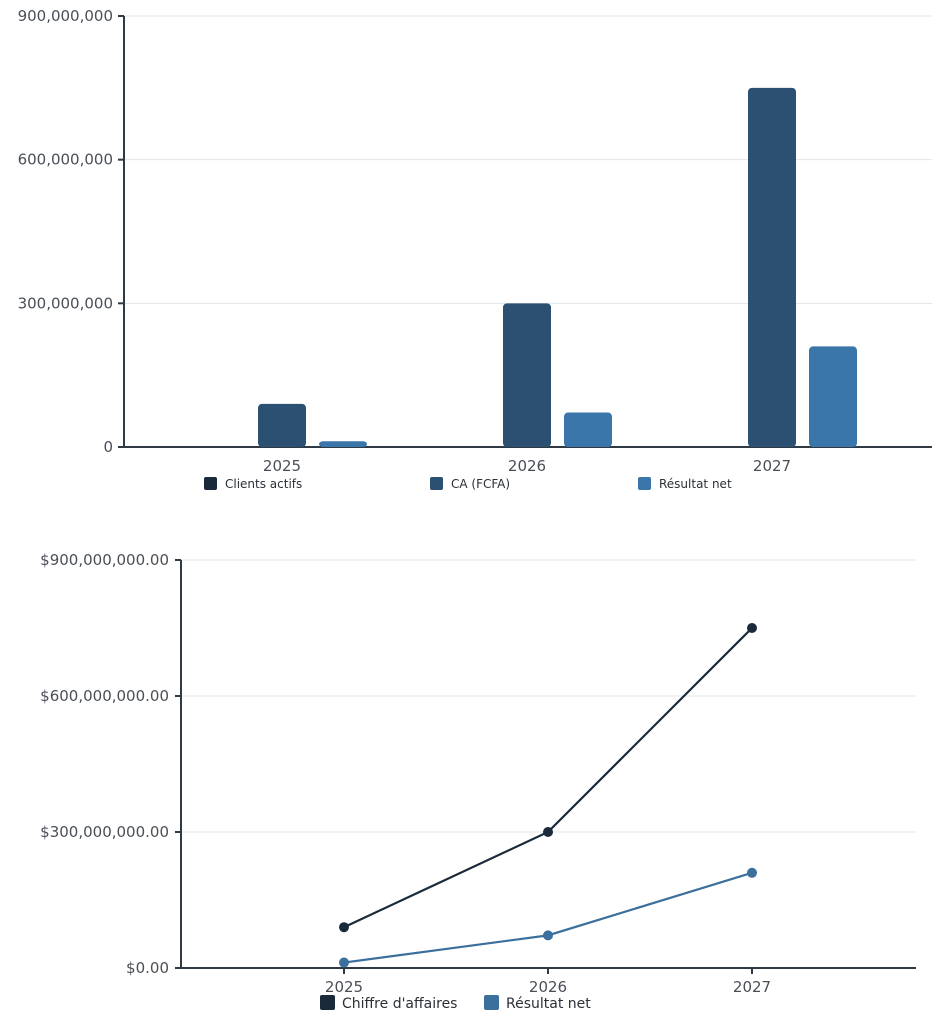 The width and height of the screenshot is (951, 1024). Describe the element at coordinates (104, 696) in the screenshot. I see `y-tick-label: $600,000,000.00` at that location.